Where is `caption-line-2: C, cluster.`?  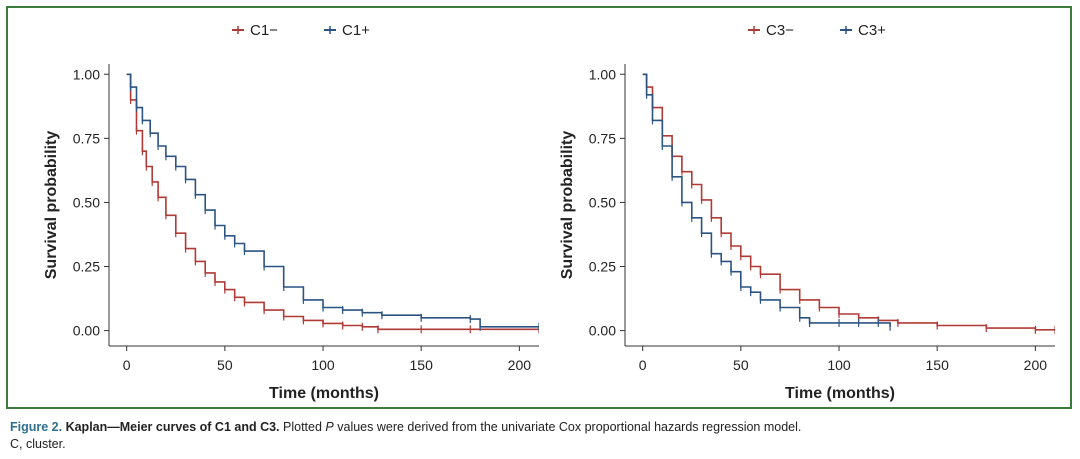 caption-line-2: C, cluster. is located at coordinates (38, 444).